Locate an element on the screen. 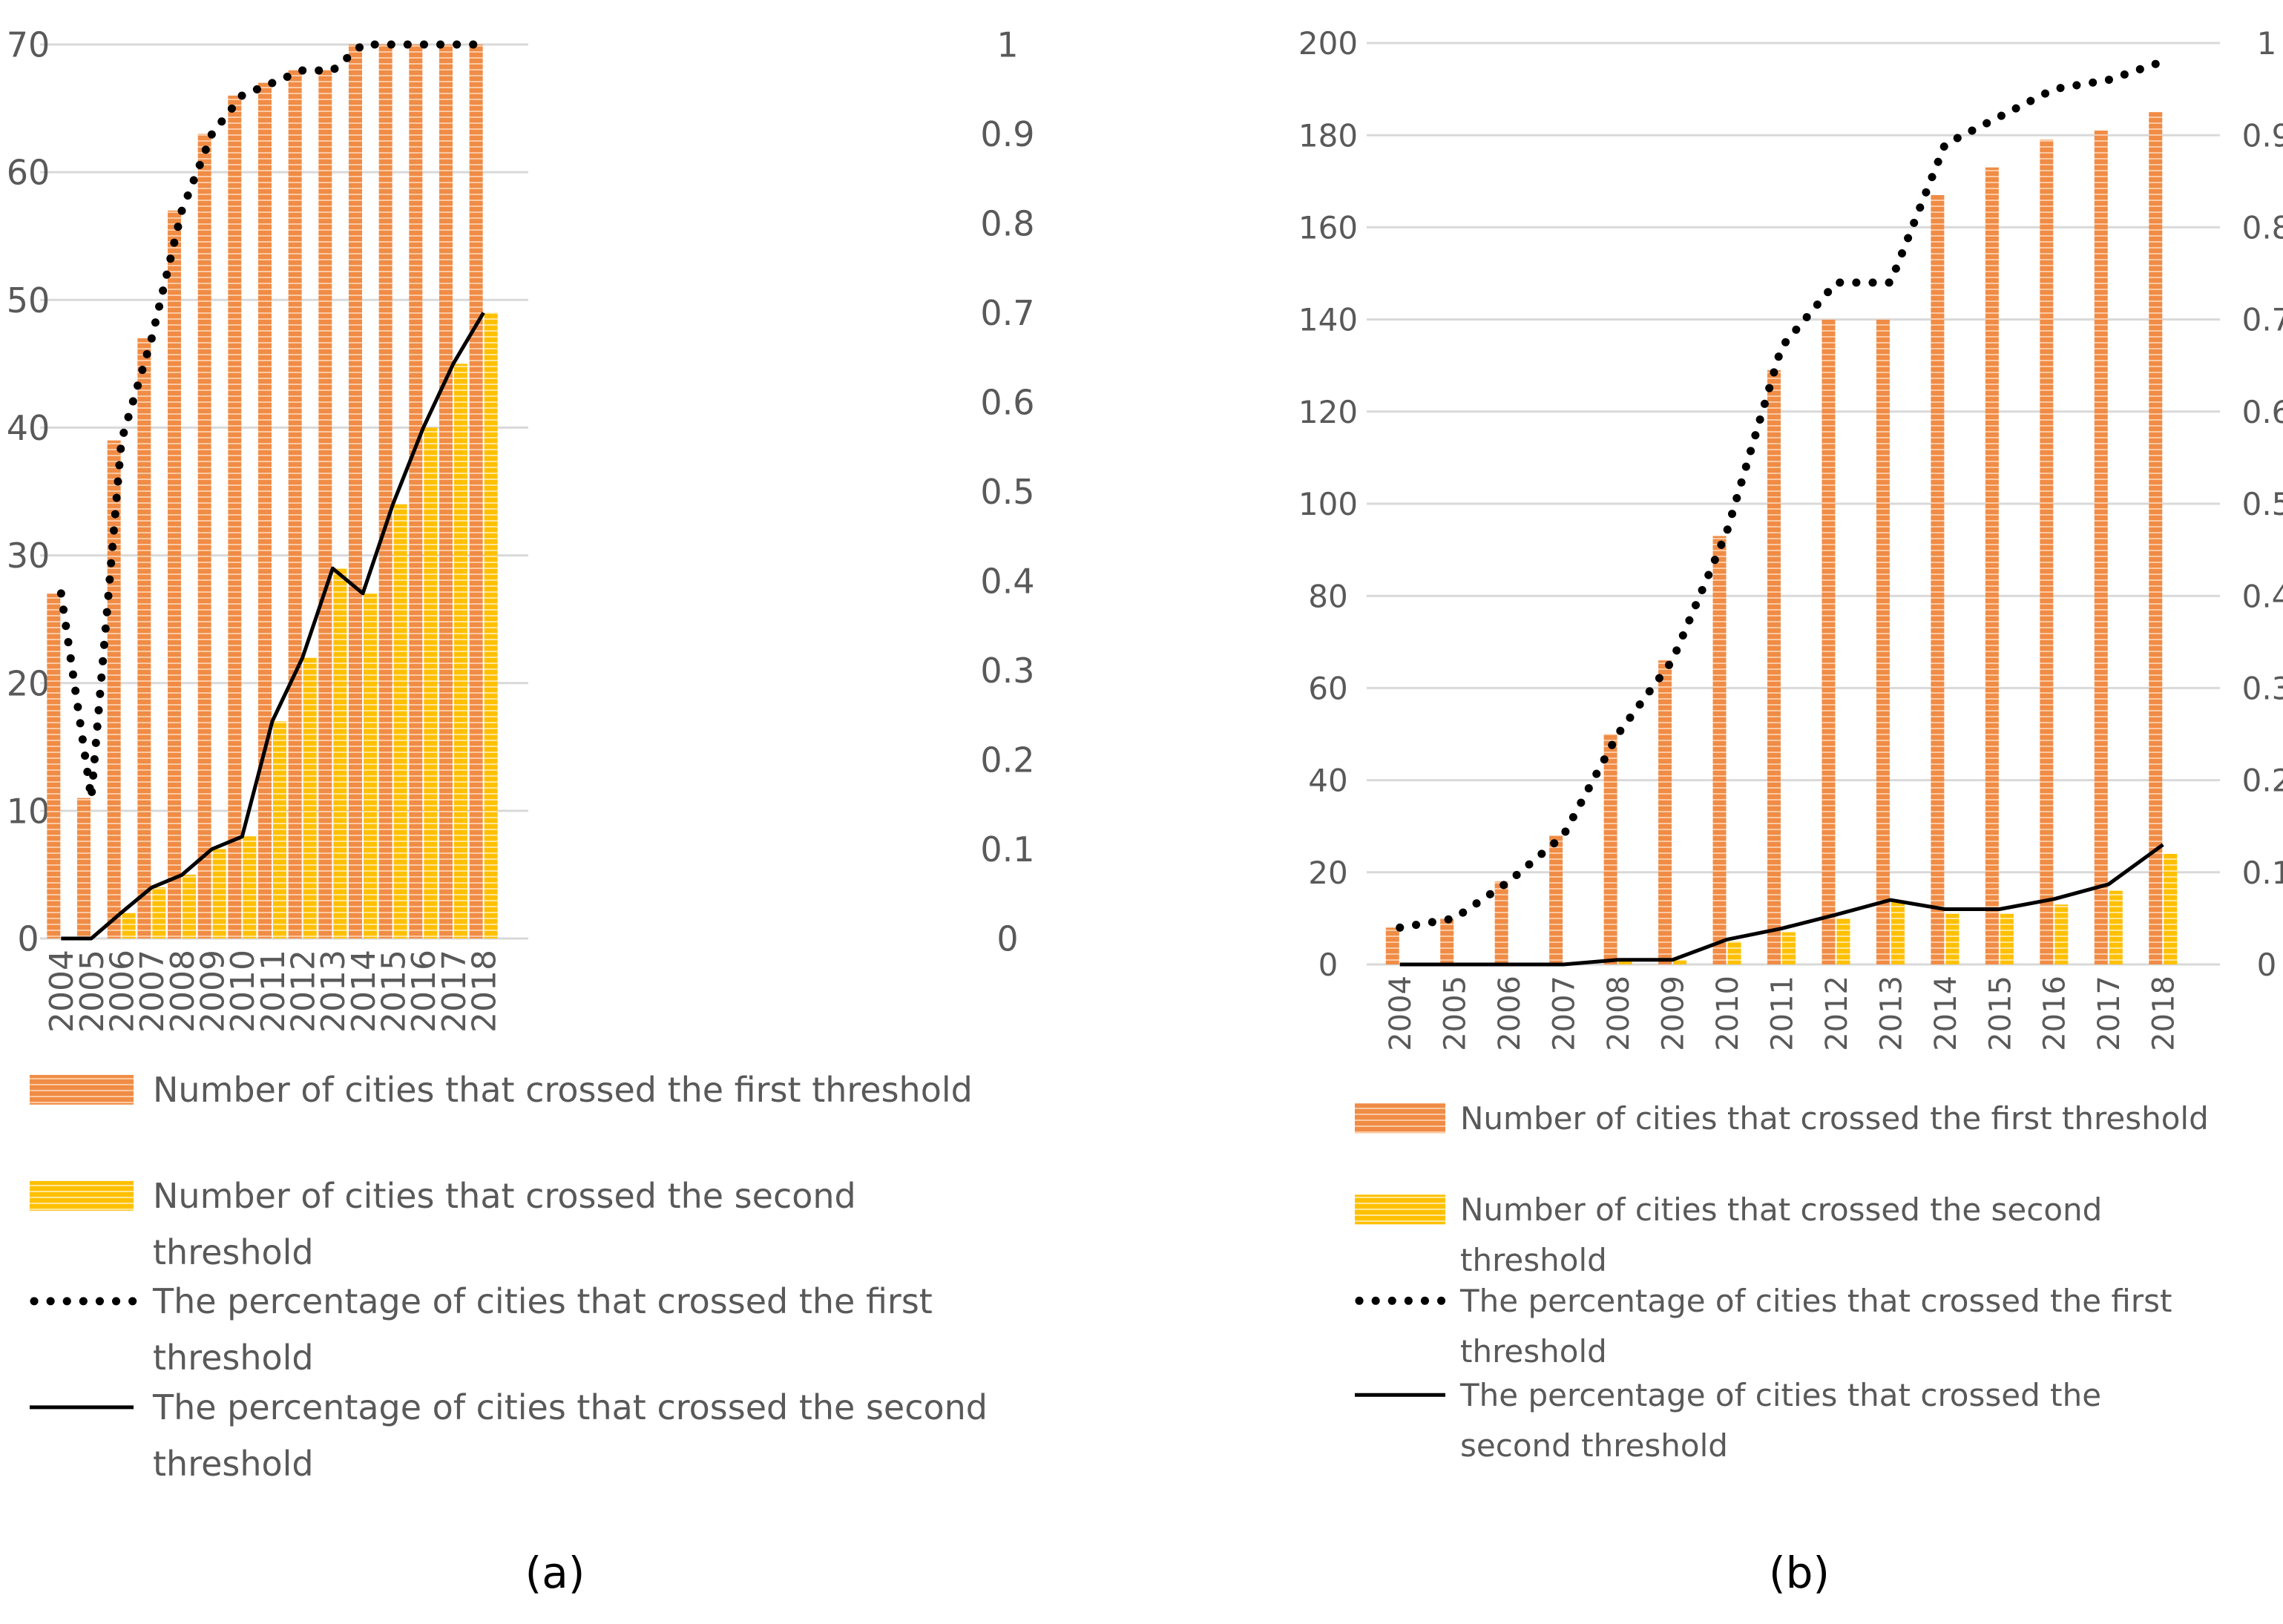 The height and width of the screenshot is (1624, 2283). left-tick-label-b: 100 is located at coordinates (1328, 504).